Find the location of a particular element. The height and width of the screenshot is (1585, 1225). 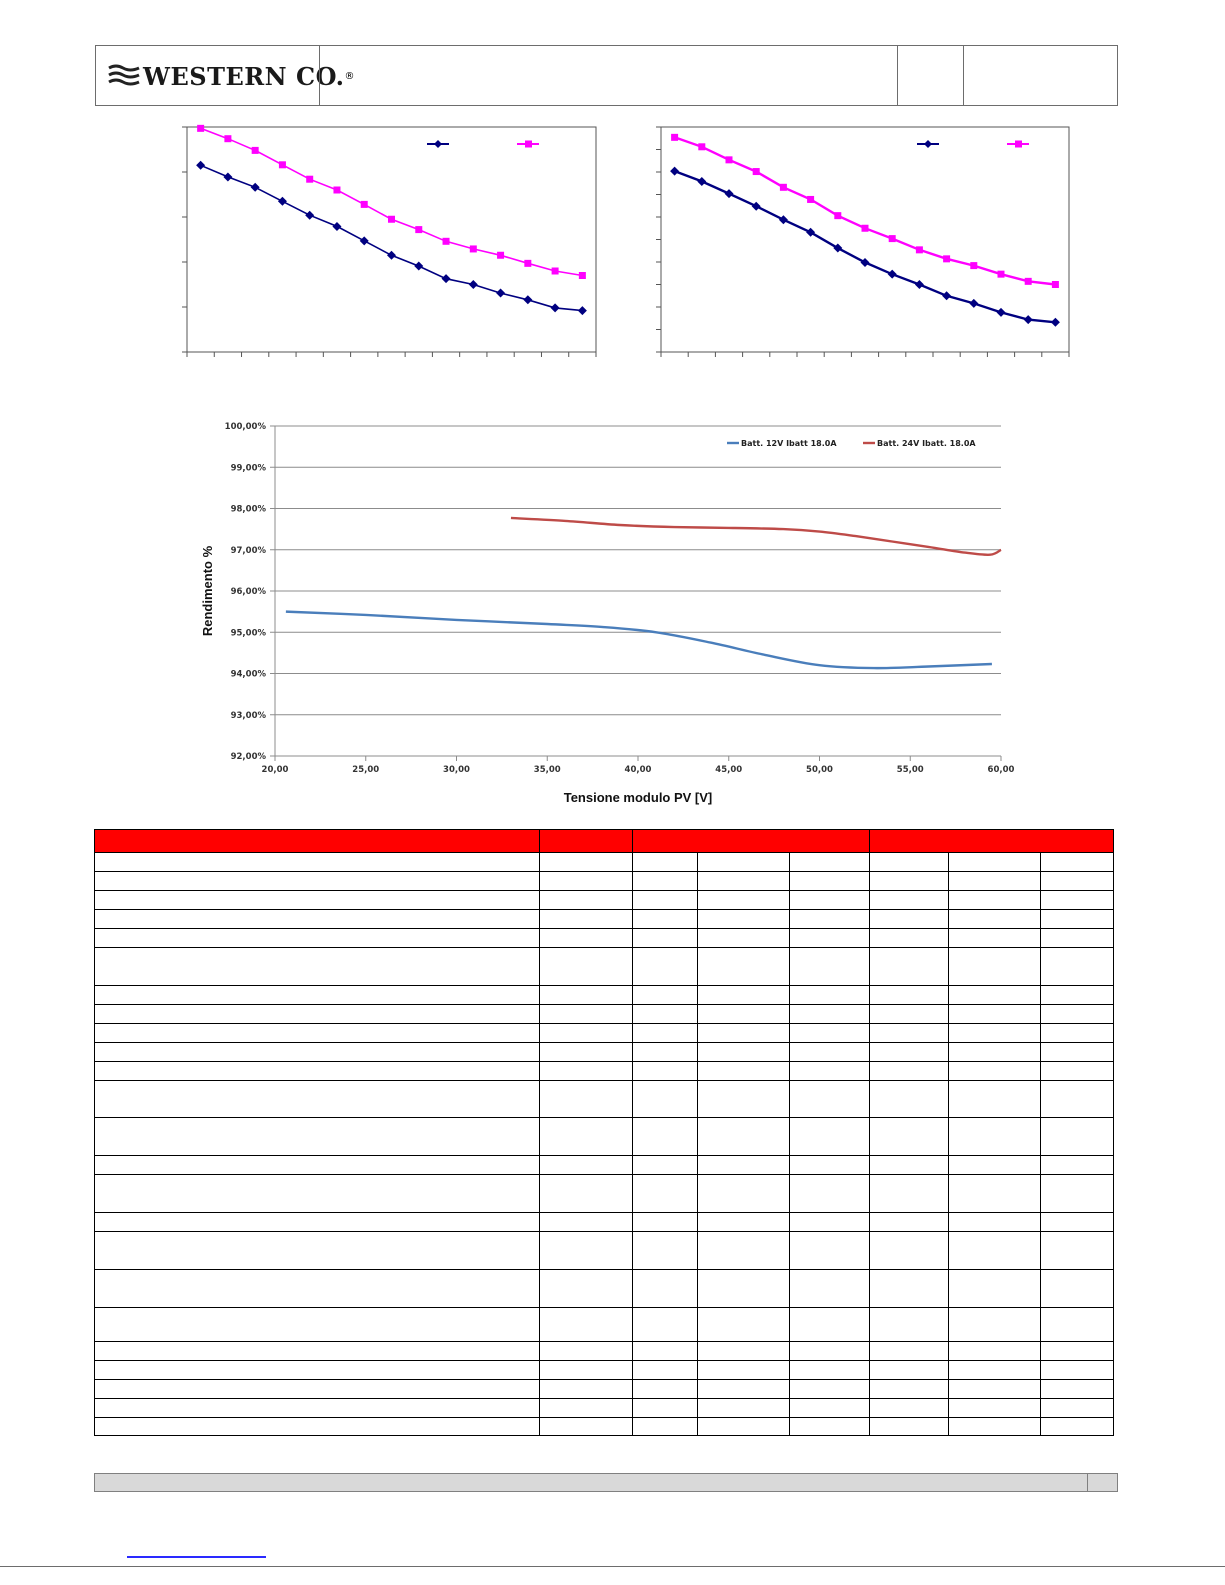

efficiency-chart-right is located at coordinates (863, 241).